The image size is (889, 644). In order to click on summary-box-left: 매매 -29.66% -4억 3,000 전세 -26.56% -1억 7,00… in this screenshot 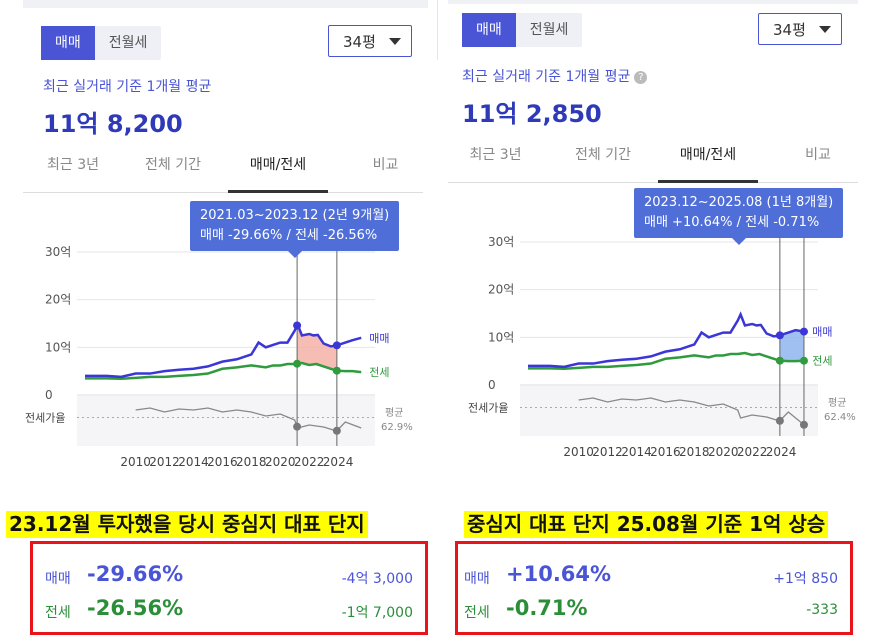, I will do `click(229, 588)`.